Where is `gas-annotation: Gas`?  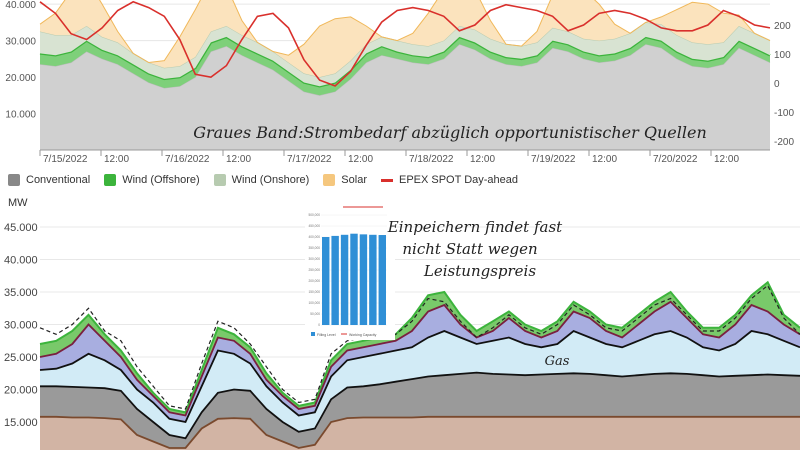
gas-annotation: Gas is located at coordinates (557, 361).